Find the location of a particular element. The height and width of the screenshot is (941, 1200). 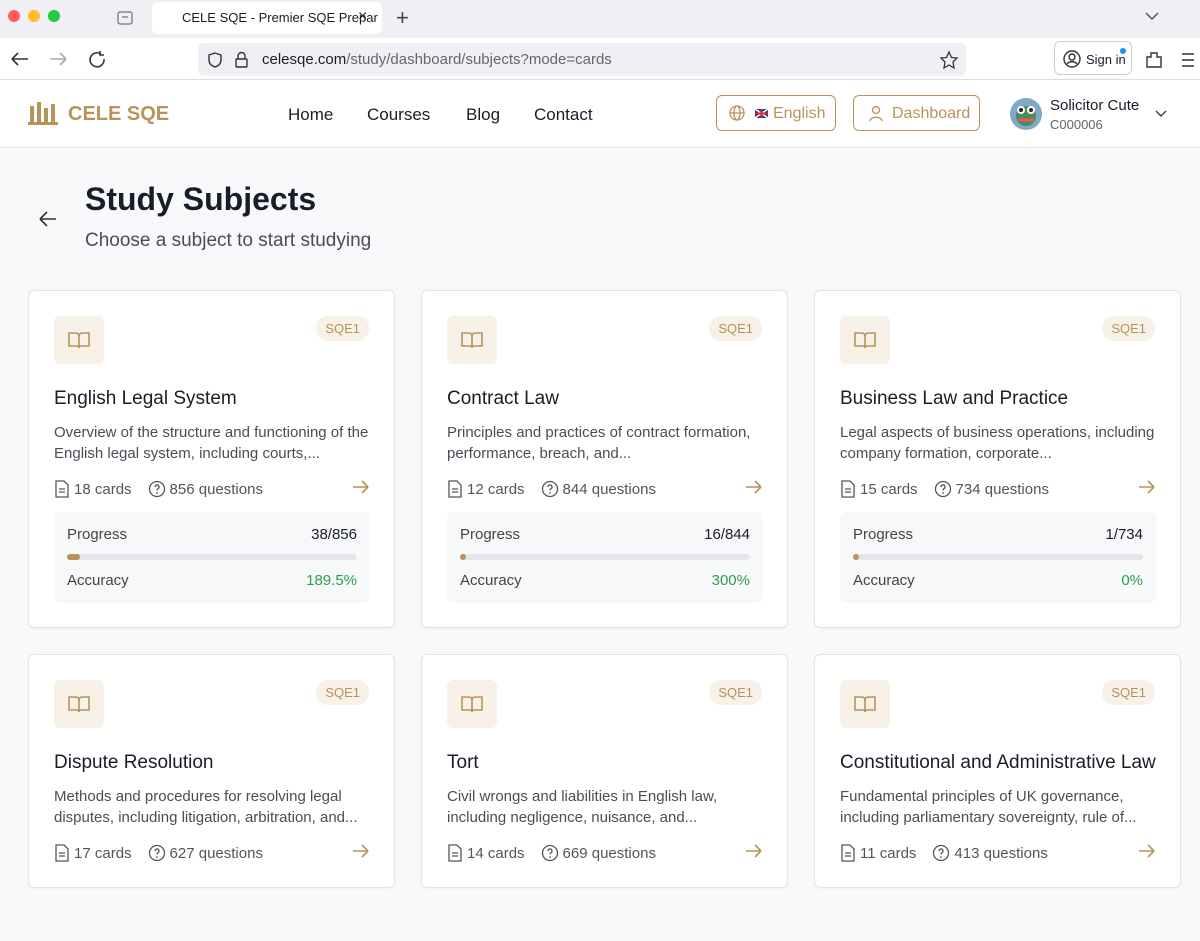

card-count: 17 cards is located at coordinates (103, 853).